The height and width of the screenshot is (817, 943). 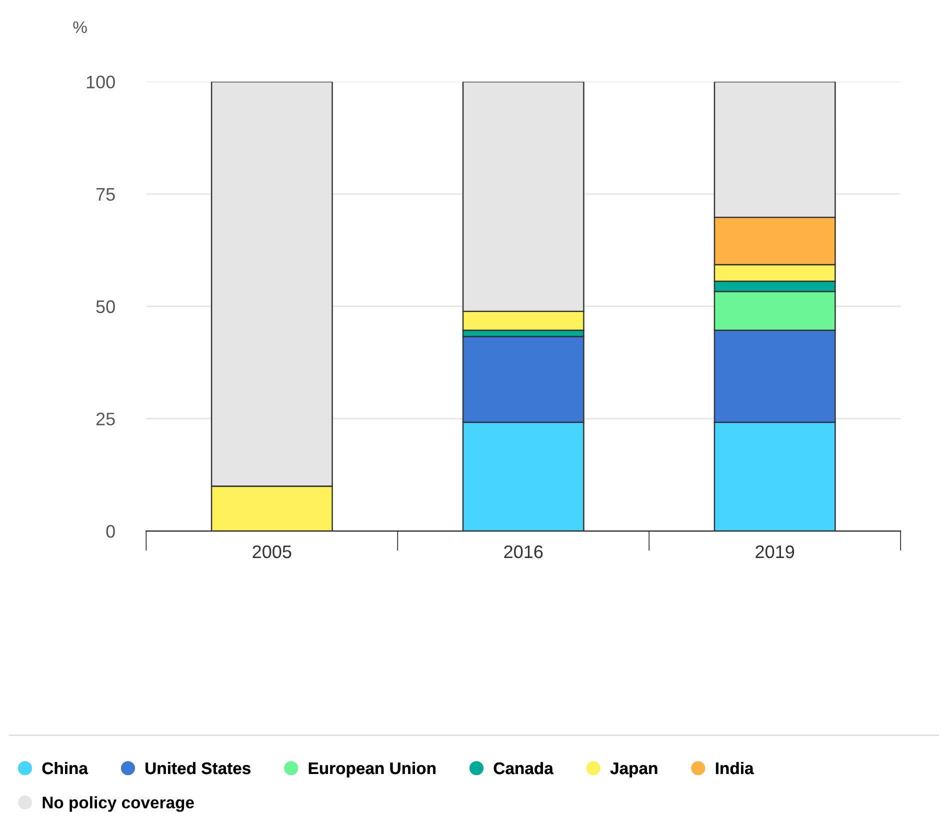 I want to click on legend-label: Japan, so click(x=634, y=770).